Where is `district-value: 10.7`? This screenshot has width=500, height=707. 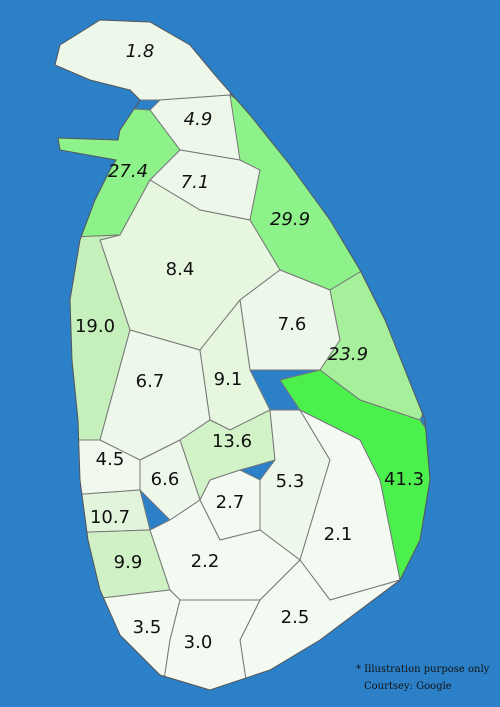 district-value: 10.7 is located at coordinates (110, 517).